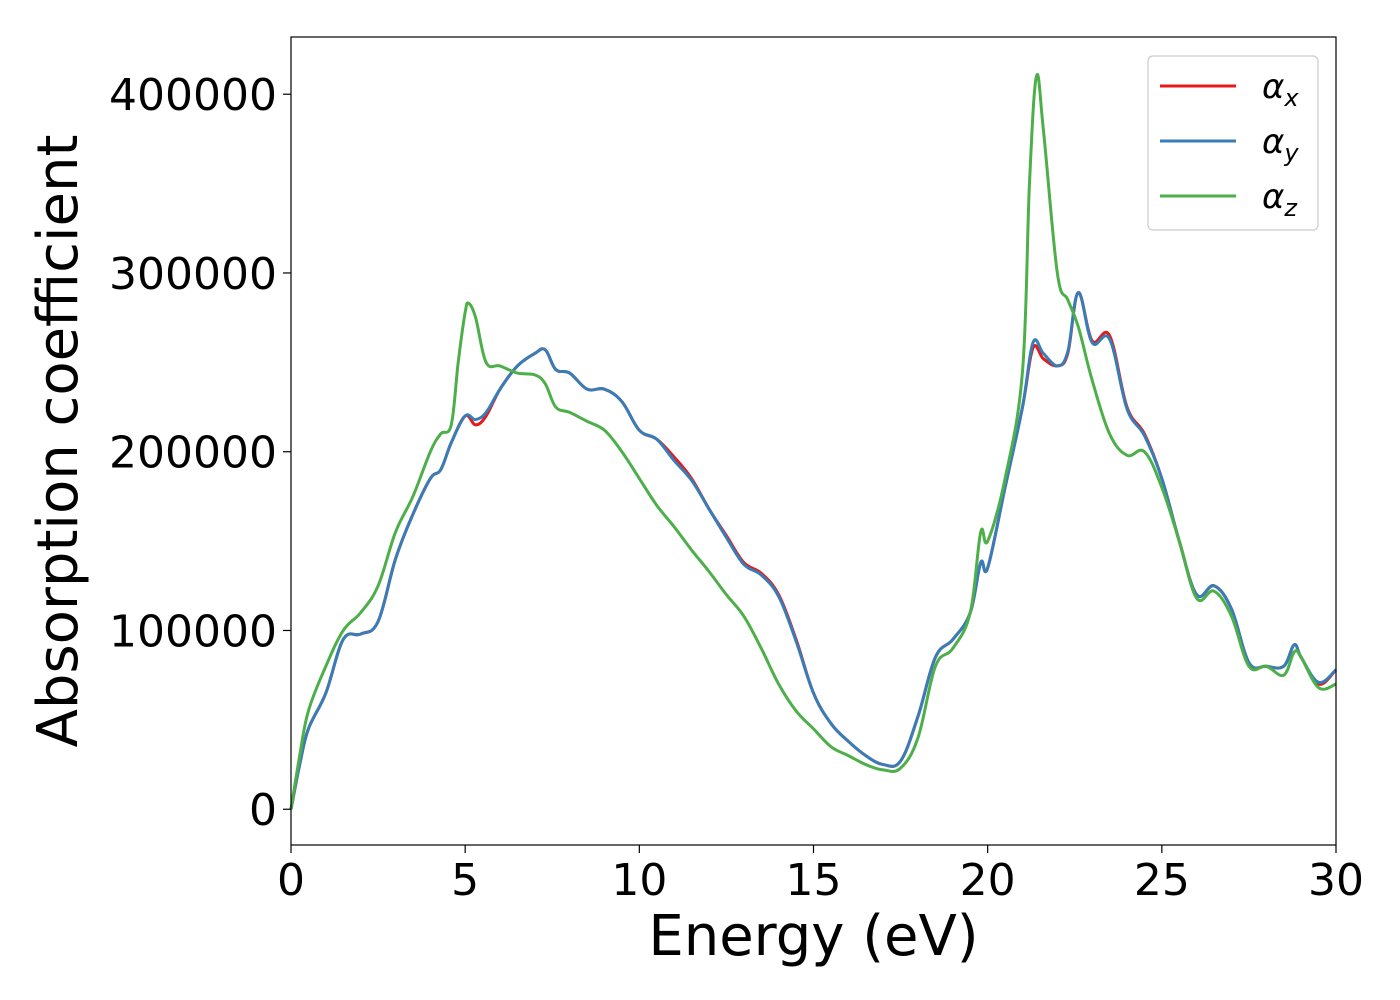 The height and width of the screenshot is (1000, 1400). I want to click on y-axis-label: Absorption coefficient, so click(58, 441).